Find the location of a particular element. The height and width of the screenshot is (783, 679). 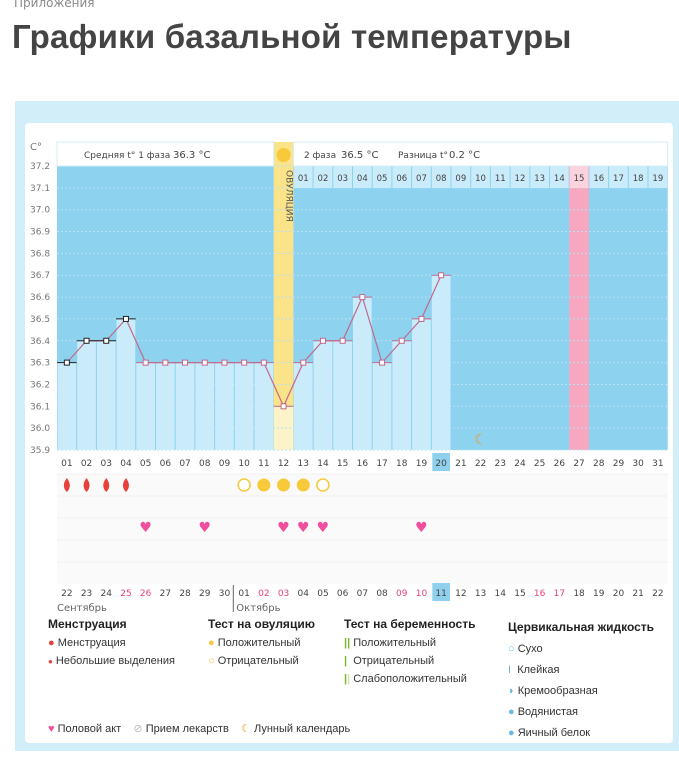

calendar-date-label: 27 is located at coordinates (165, 594).